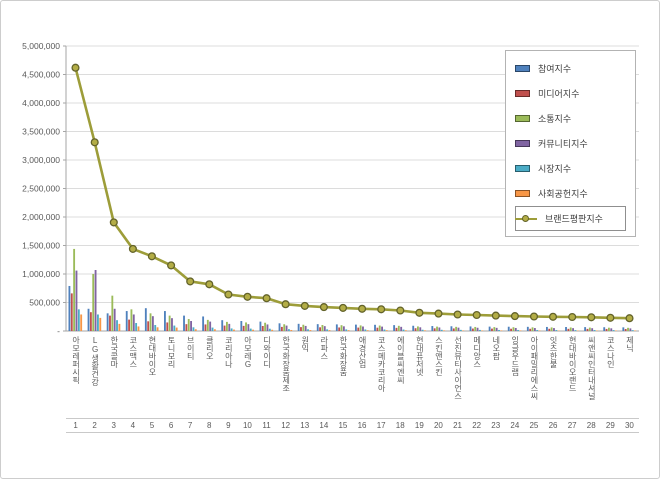 The image size is (660, 479). Describe the element at coordinates (41, 46) in the screenshot. I see `y-axis-label: 5,000,000` at that location.